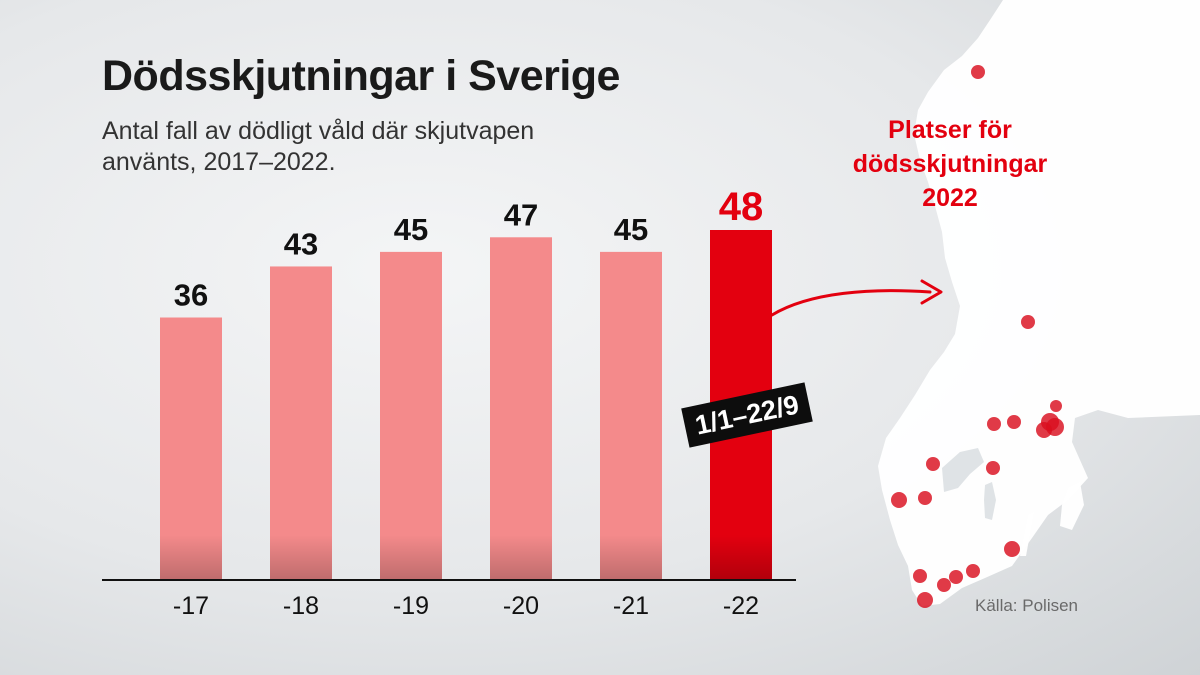 The image size is (1200, 675). Describe the element at coordinates (741, 557) in the screenshot. I see `bar-shade--22` at that location.